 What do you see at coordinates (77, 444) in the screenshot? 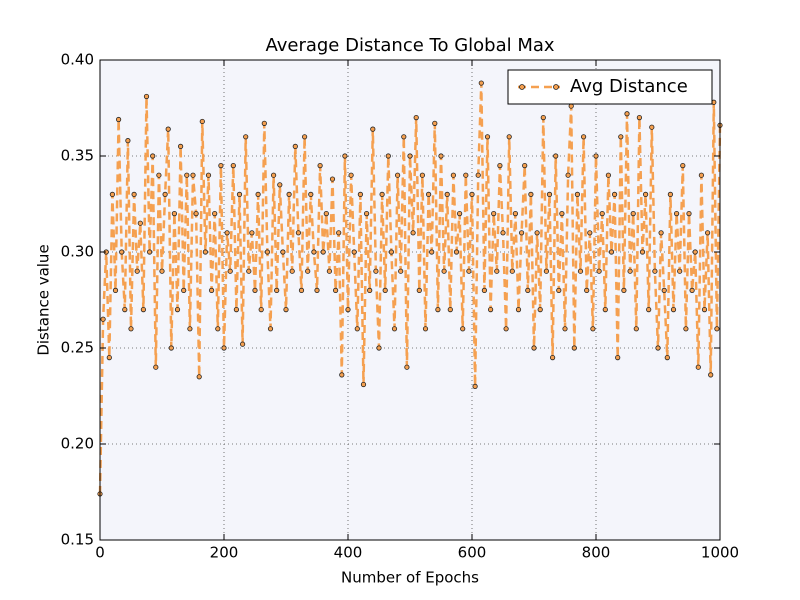
I see `y-tick-label: 0.20` at bounding box center [77, 444].